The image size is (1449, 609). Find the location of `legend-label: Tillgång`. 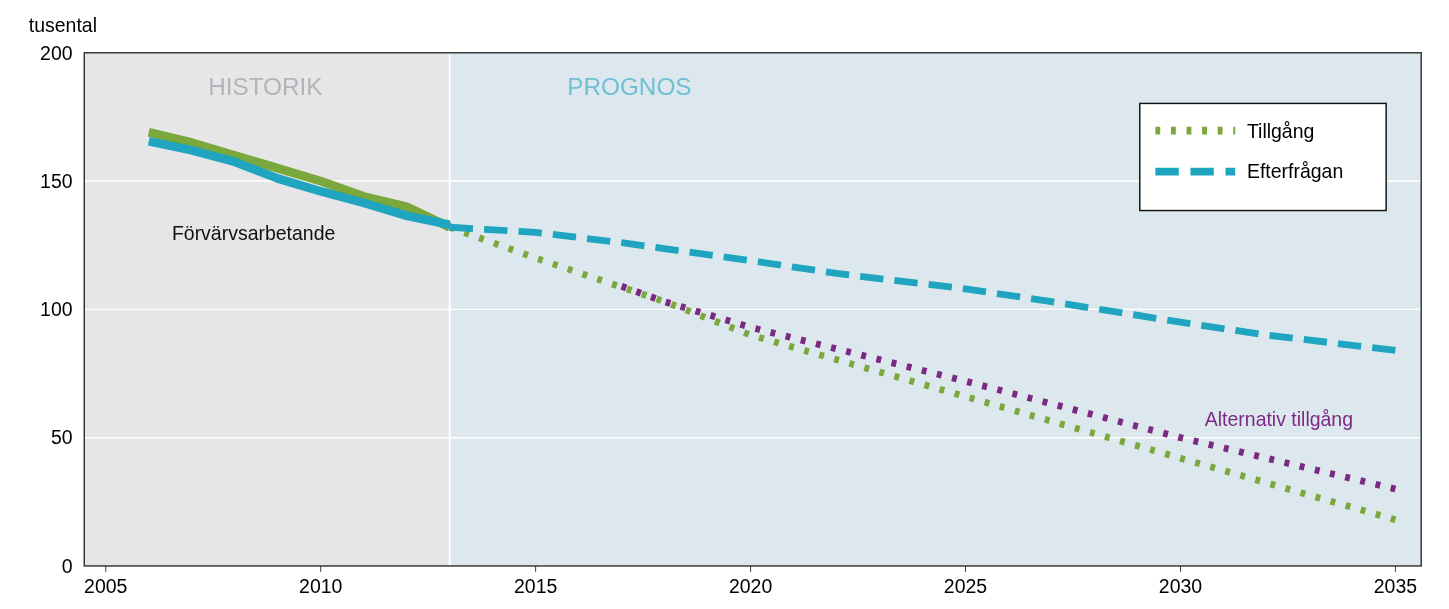

legend-label: Tillgång is located at coordinates (1280, 130).